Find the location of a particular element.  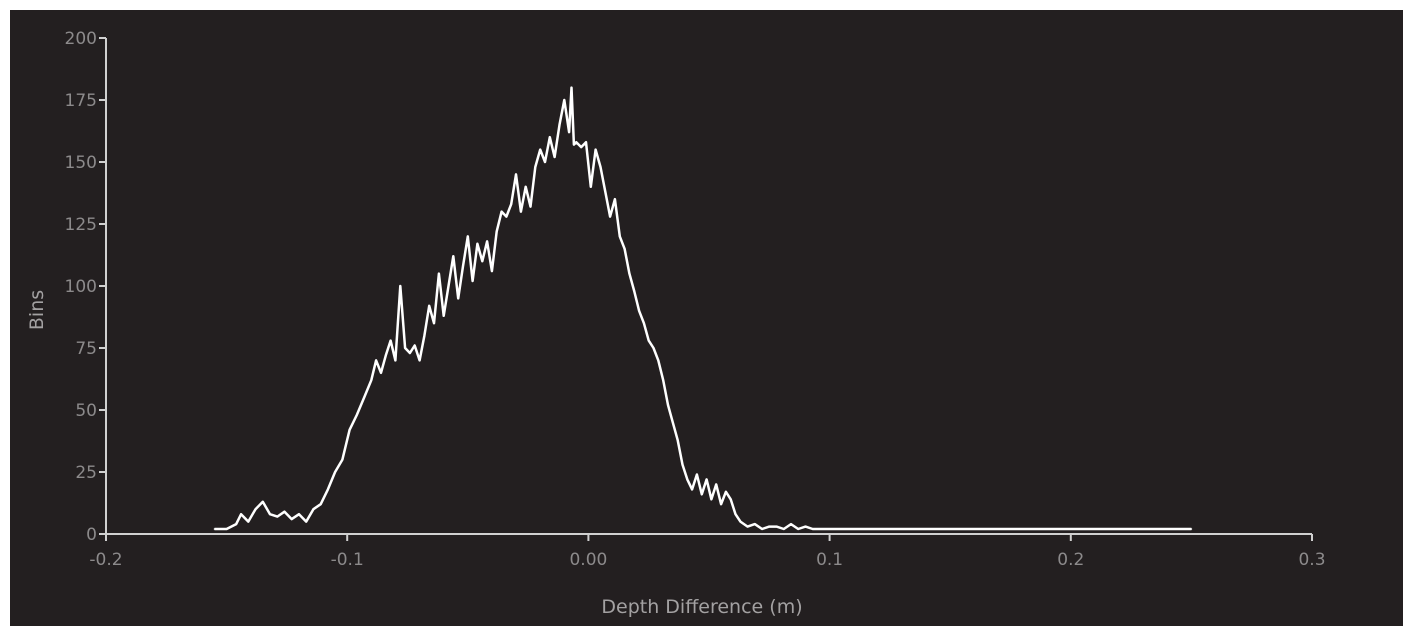

y-tick-label: 100 is located at coordinates (81, 287).